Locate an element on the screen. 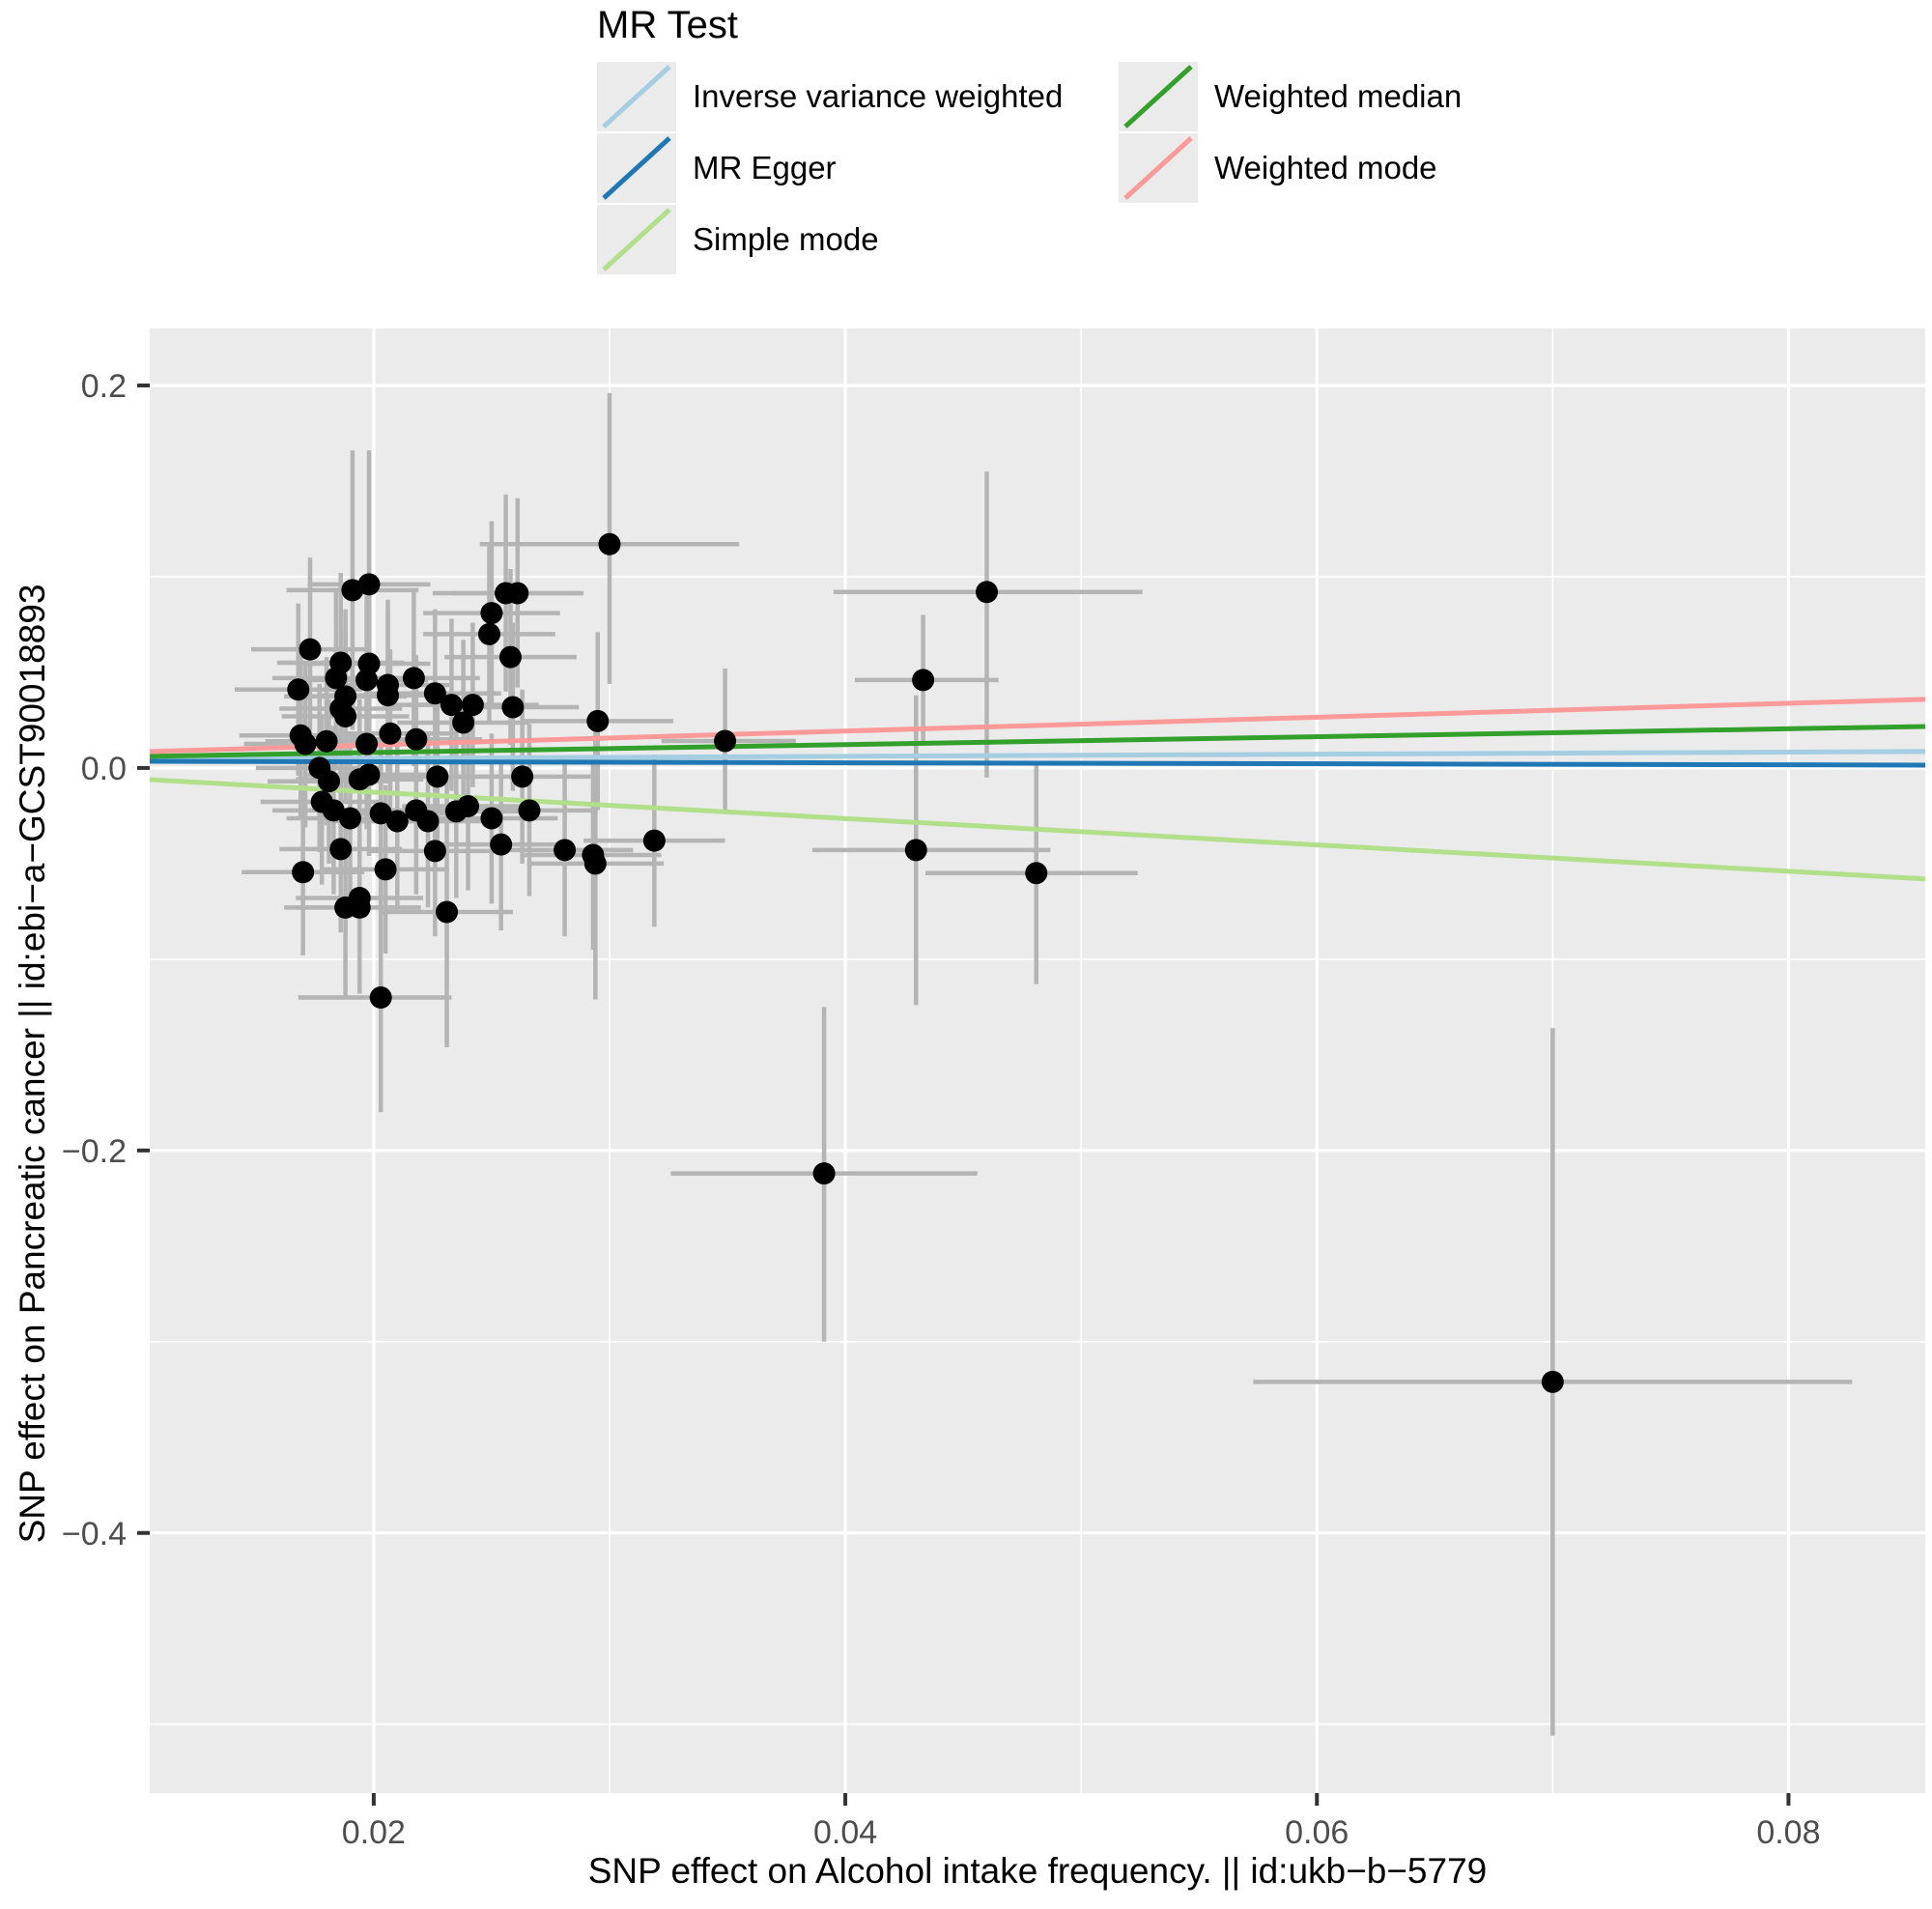 The image size is (1932, 1909). x-axis-tick-label: 0.02 is located at coordinates (374, 1832).